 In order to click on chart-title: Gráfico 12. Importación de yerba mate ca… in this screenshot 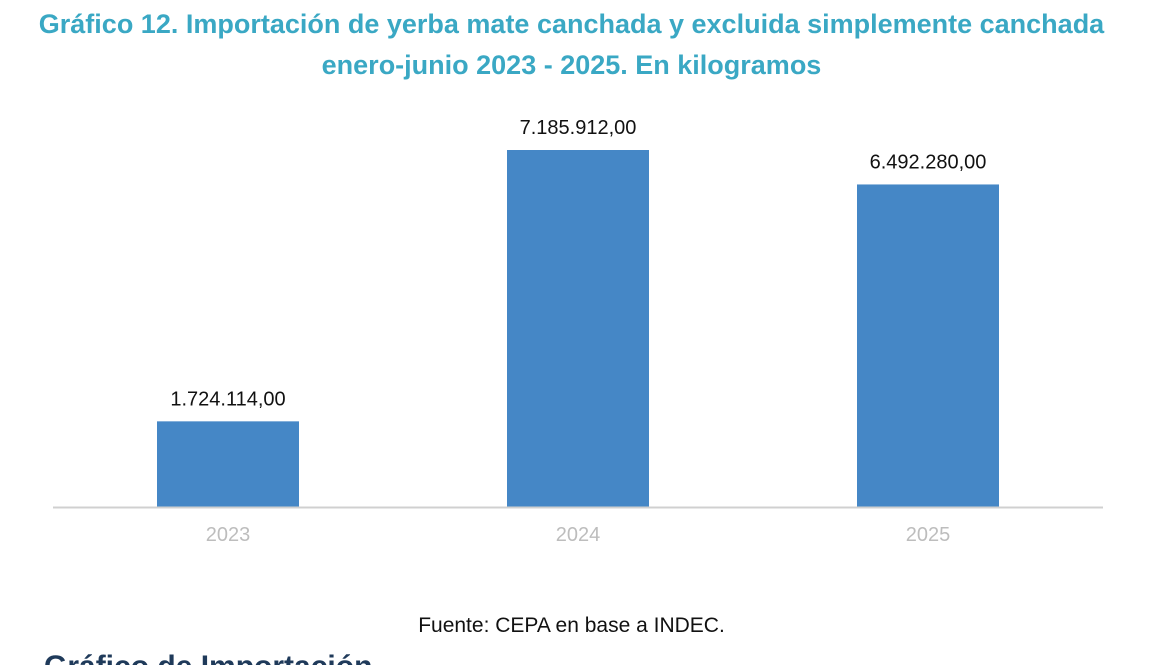, I will do `click(571, 24)`.